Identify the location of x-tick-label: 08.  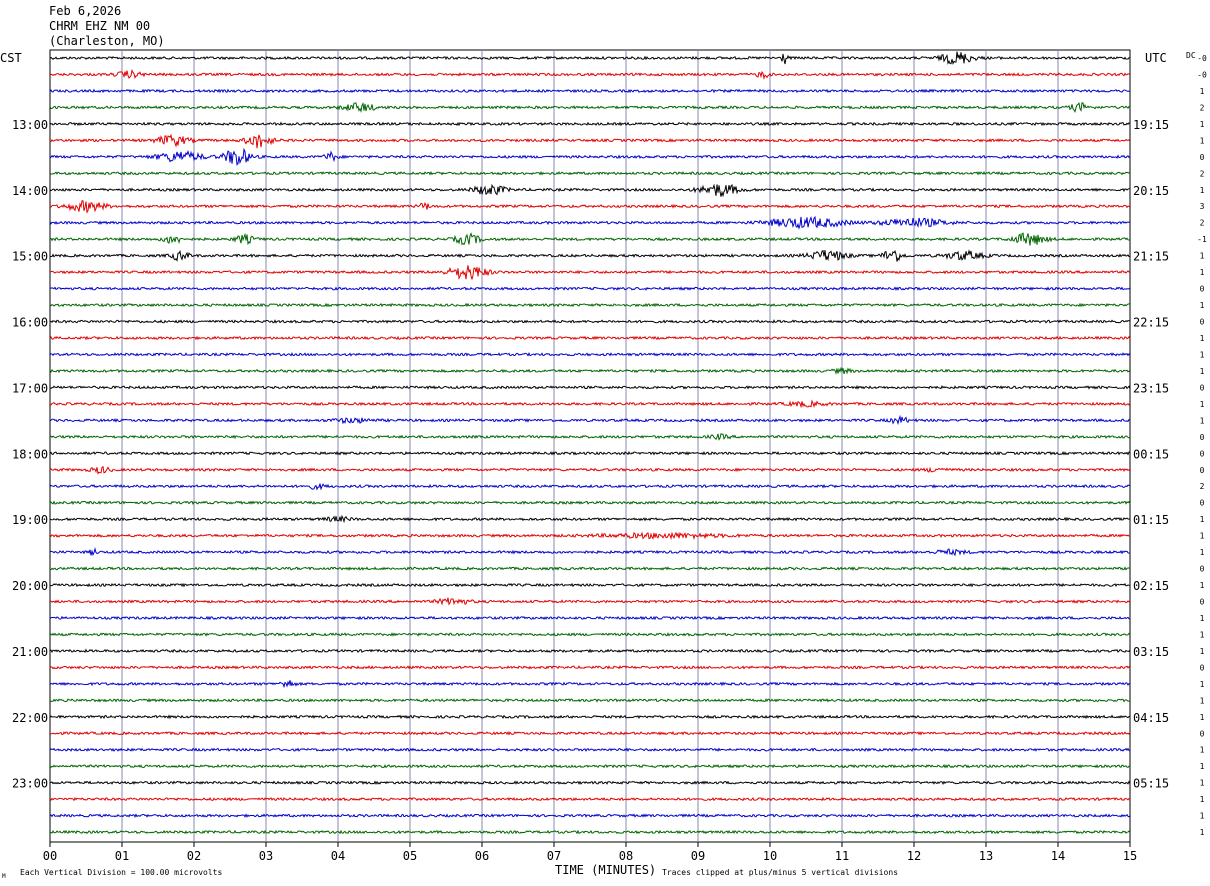
(626, 856).